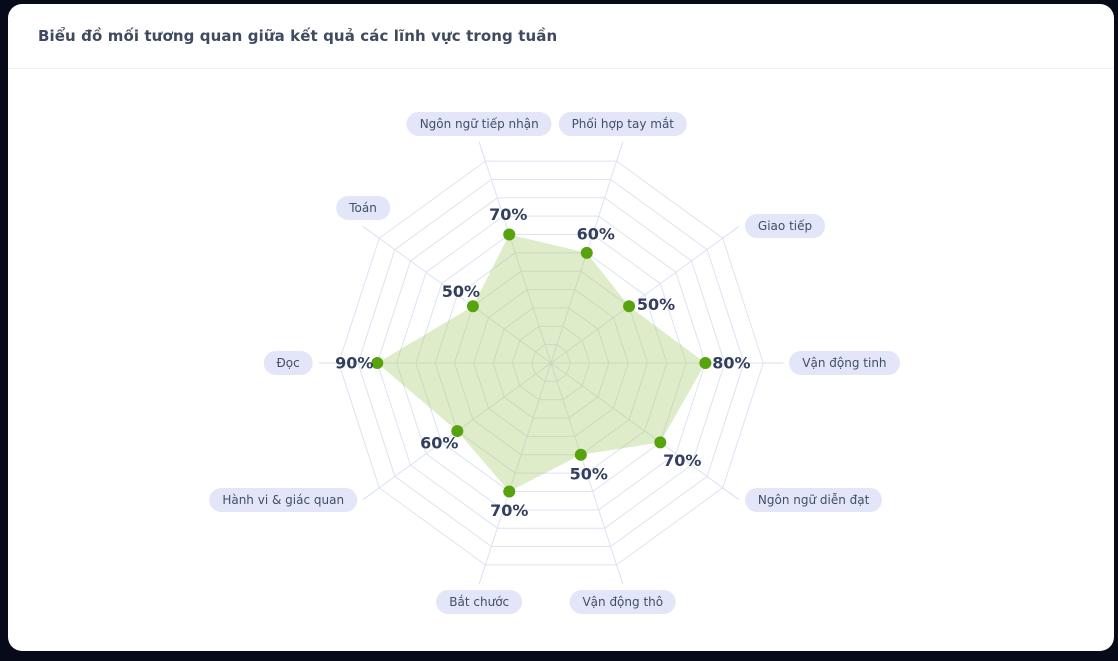 This screenshot has width=1118, height=661. What do you see at coordinates (354, 363) in the screenshot?
I see `value-label: 90%` at bounding box center [354, 363].